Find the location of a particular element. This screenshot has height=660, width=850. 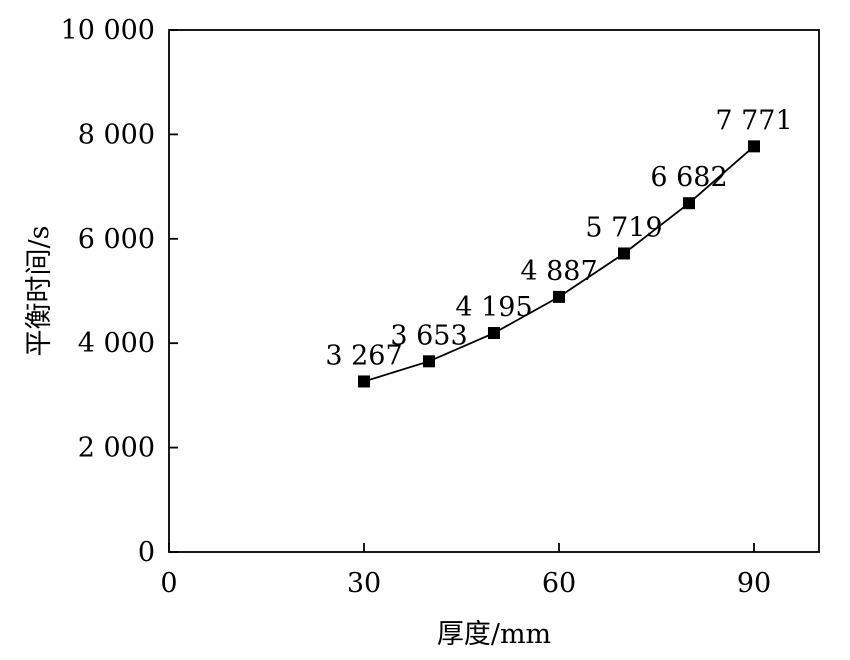

y-tick-label: 10 000 is located at coordinates (108, 30).